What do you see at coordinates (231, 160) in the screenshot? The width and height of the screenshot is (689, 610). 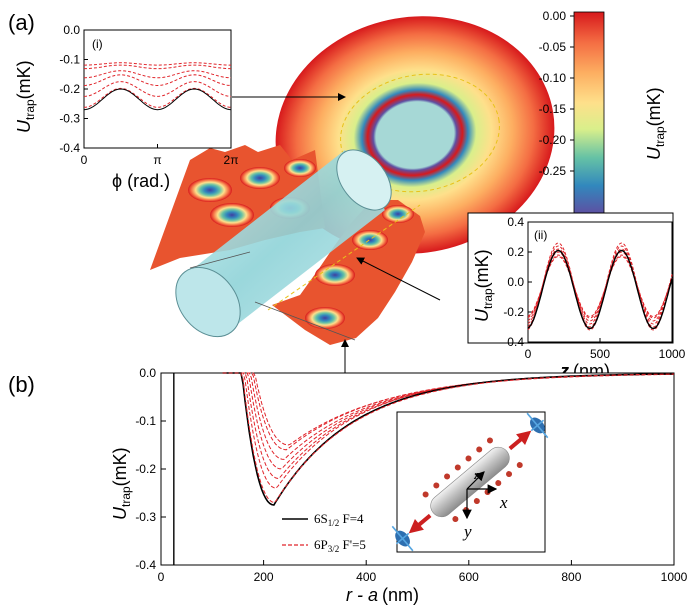 I see `inset-i-xtick-label: 2π` at bounding box center [231, 160].